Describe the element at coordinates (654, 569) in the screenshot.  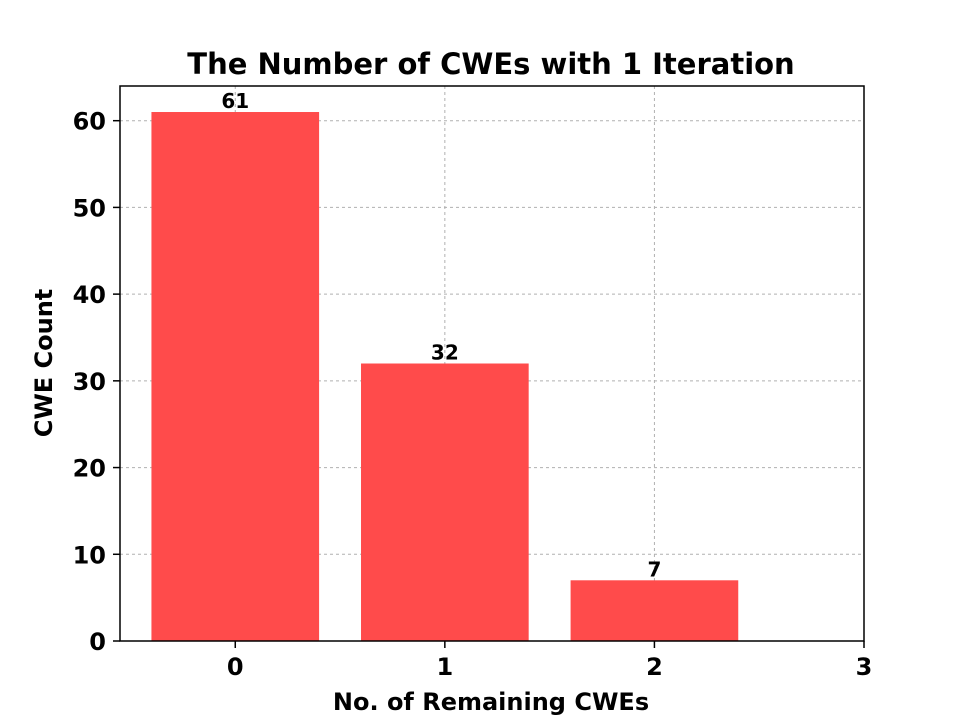
I see `bar-value-label: 7` at that location.